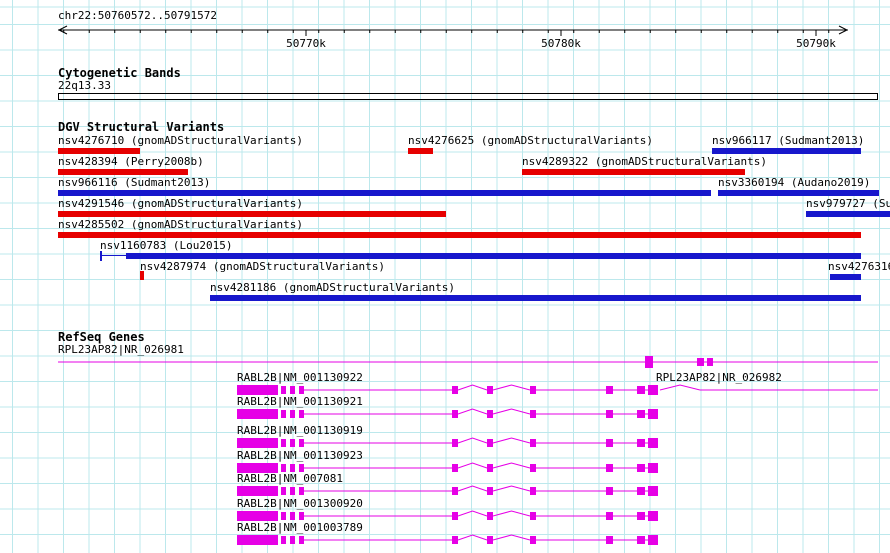 This screenshot has width=890, height=553. I want to click on gene-label: RPL23AP82|NR_026981, so click(121, 349).